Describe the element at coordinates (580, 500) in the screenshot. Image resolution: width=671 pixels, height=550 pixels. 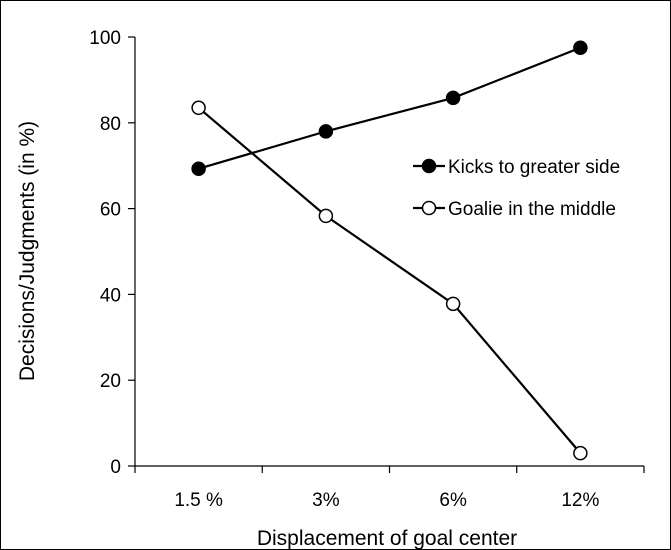
I see `x-tick-label: 12%` at that location.